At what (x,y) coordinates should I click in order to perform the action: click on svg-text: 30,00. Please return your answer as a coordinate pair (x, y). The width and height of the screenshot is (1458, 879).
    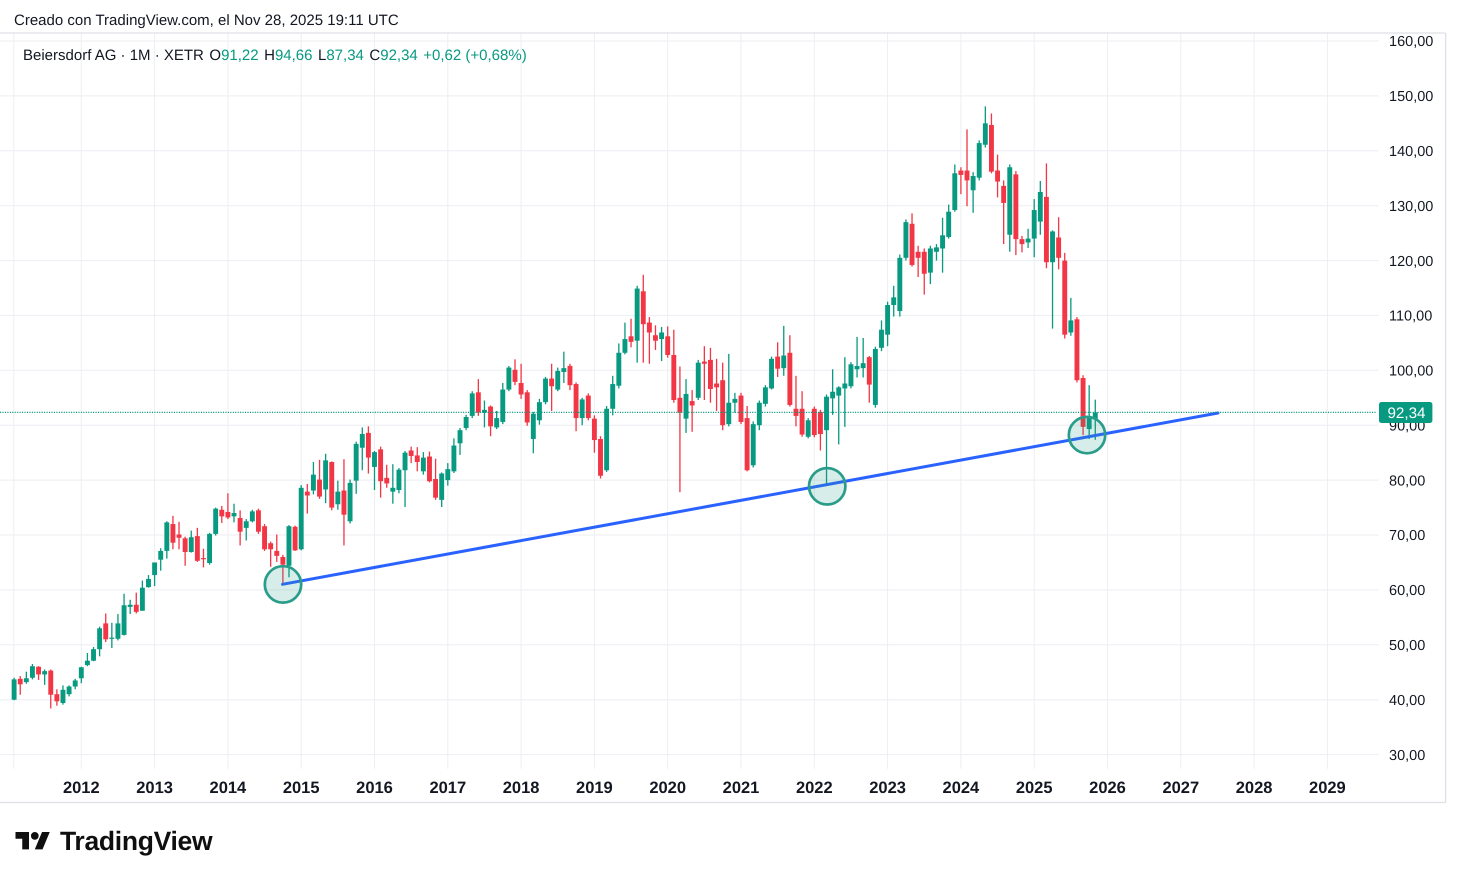
    Looking at the image, I should click on (1407, 756).